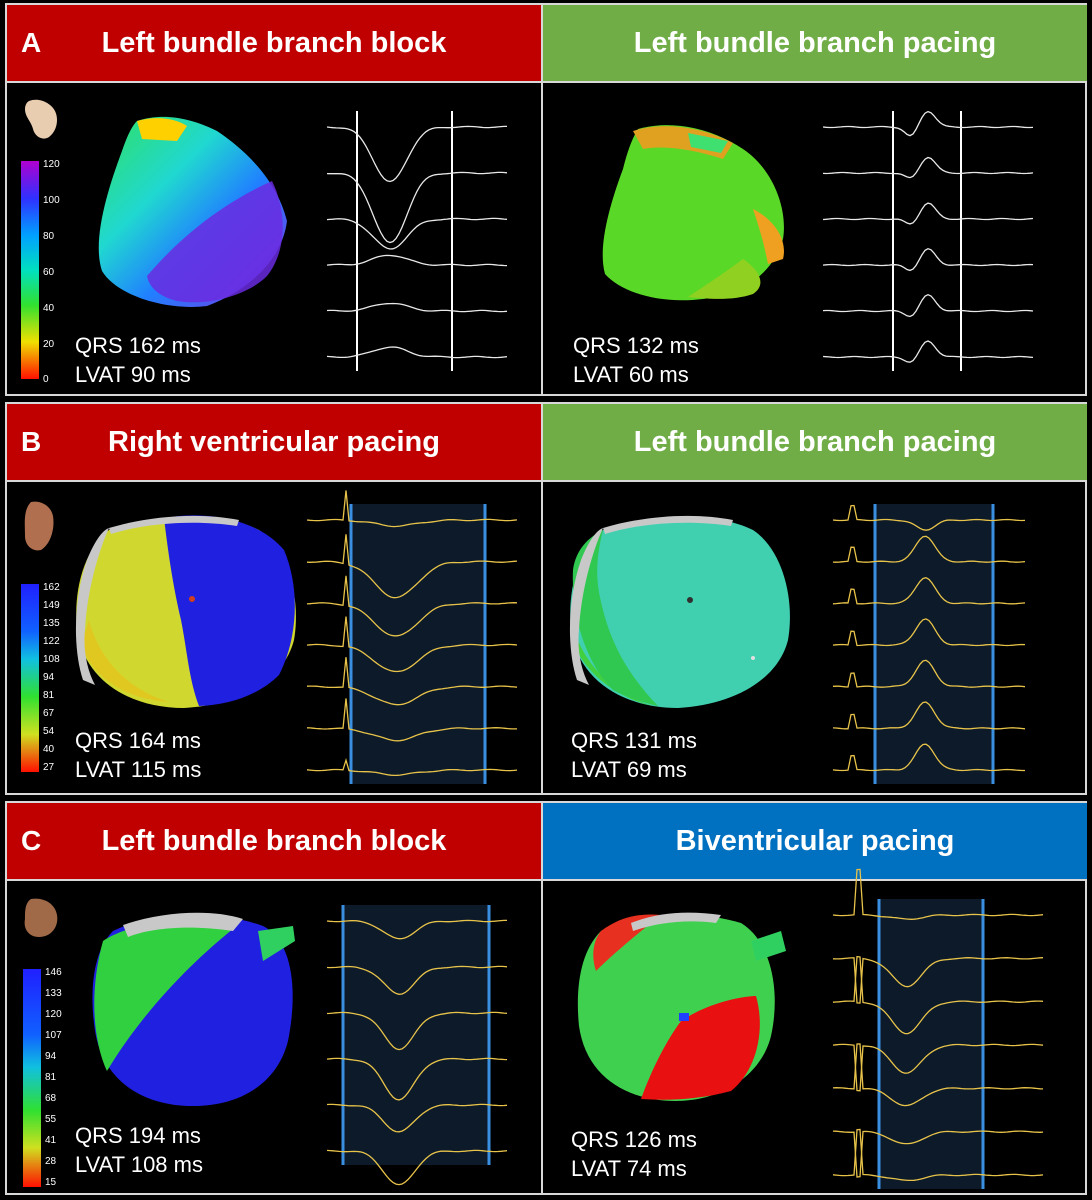 This screenshot has height=1200, width=1092. Describe the element at coordinates (46, 379) in the screenshot. I see `scale-label: 0` at that location.